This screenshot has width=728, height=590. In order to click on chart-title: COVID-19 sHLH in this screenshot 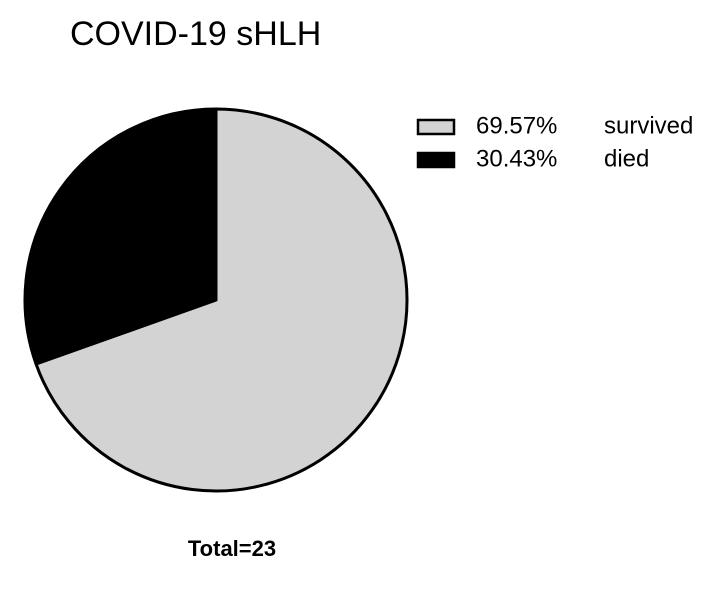, I will do `click(195, 34)`.